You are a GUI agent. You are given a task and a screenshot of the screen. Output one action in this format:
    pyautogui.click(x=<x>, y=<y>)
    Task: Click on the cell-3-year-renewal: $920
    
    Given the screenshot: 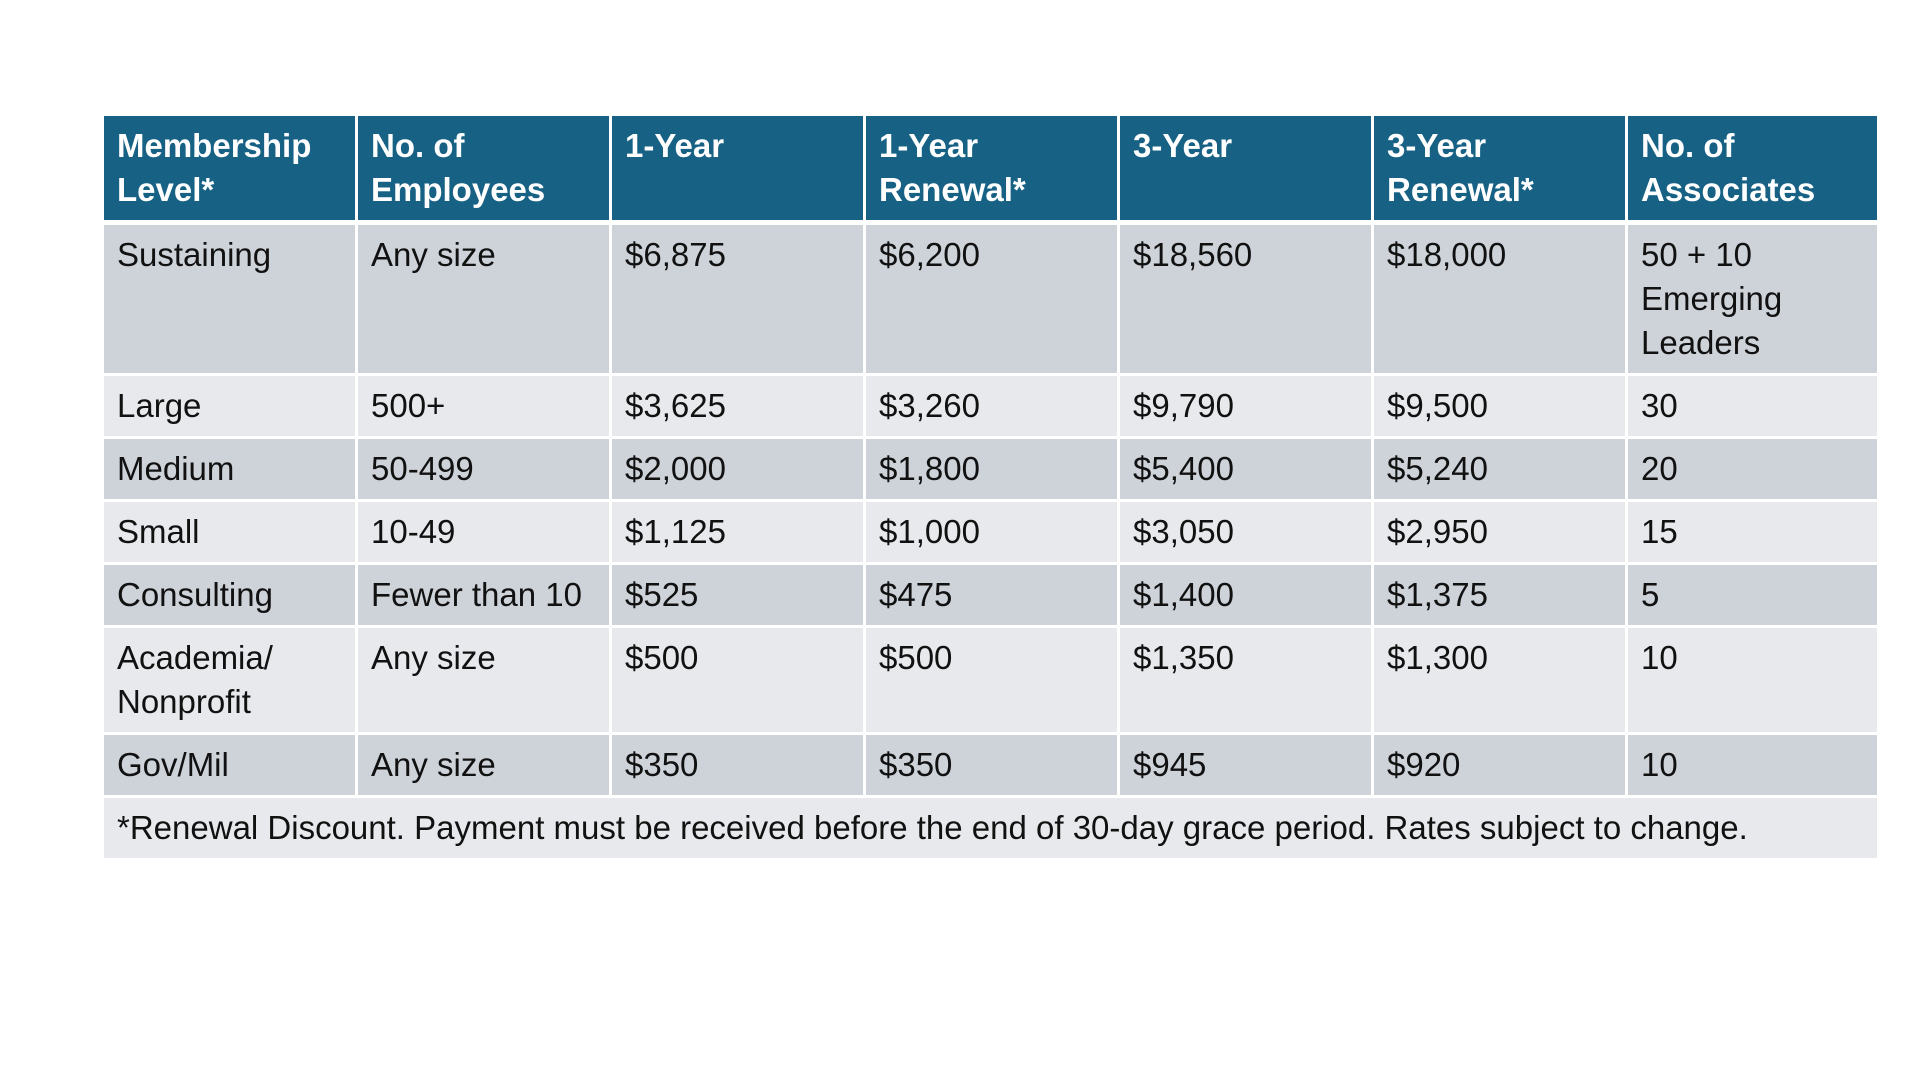 What is the action you would take?
    pyautogui.click(x=1499, y=765)
    